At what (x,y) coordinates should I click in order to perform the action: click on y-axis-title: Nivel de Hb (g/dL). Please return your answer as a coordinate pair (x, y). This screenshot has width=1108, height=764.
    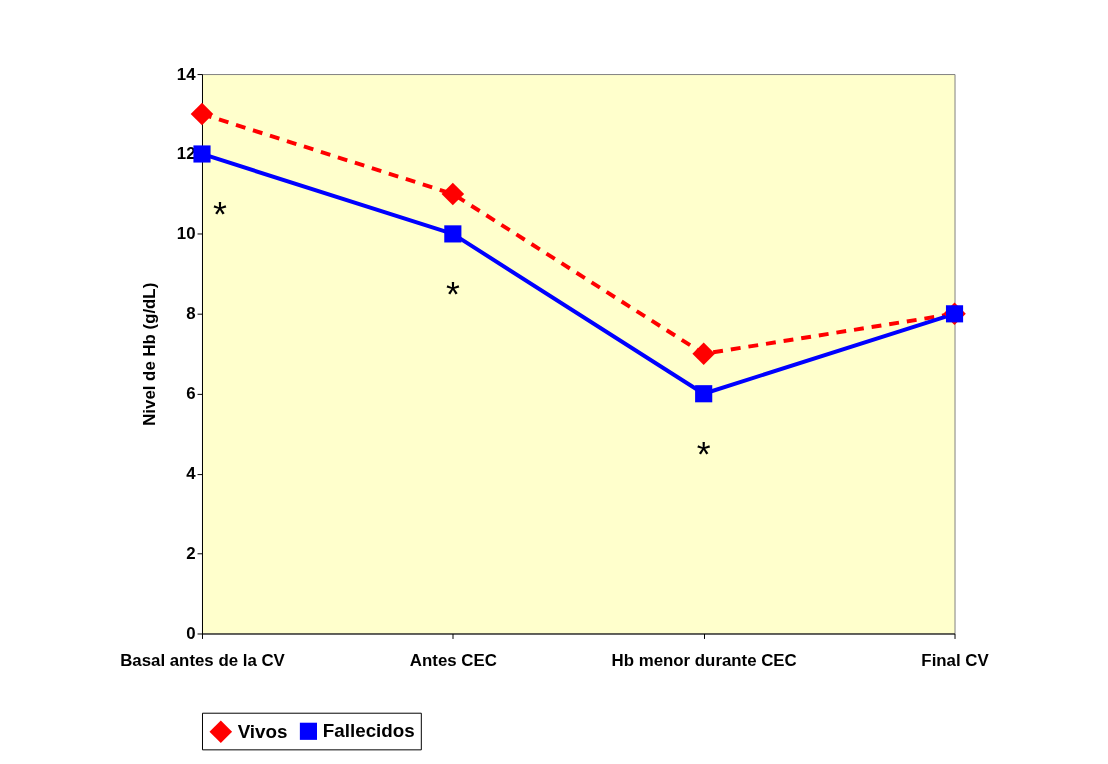
    Looking at the image, I should click on (150, 354).